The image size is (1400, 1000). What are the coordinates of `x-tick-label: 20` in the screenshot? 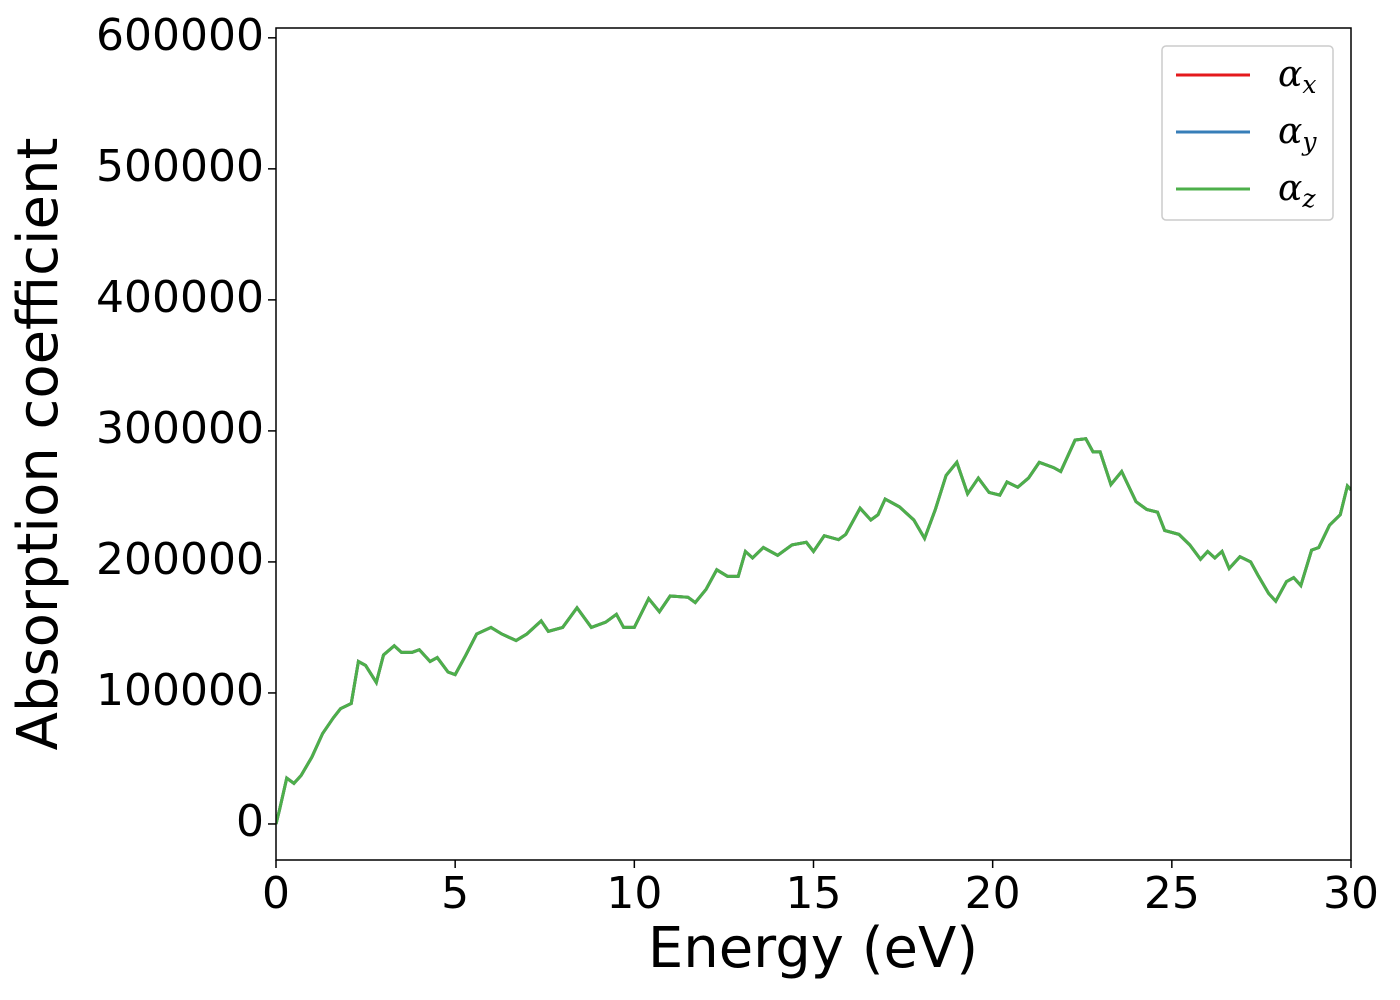 It's located at (993, 893).